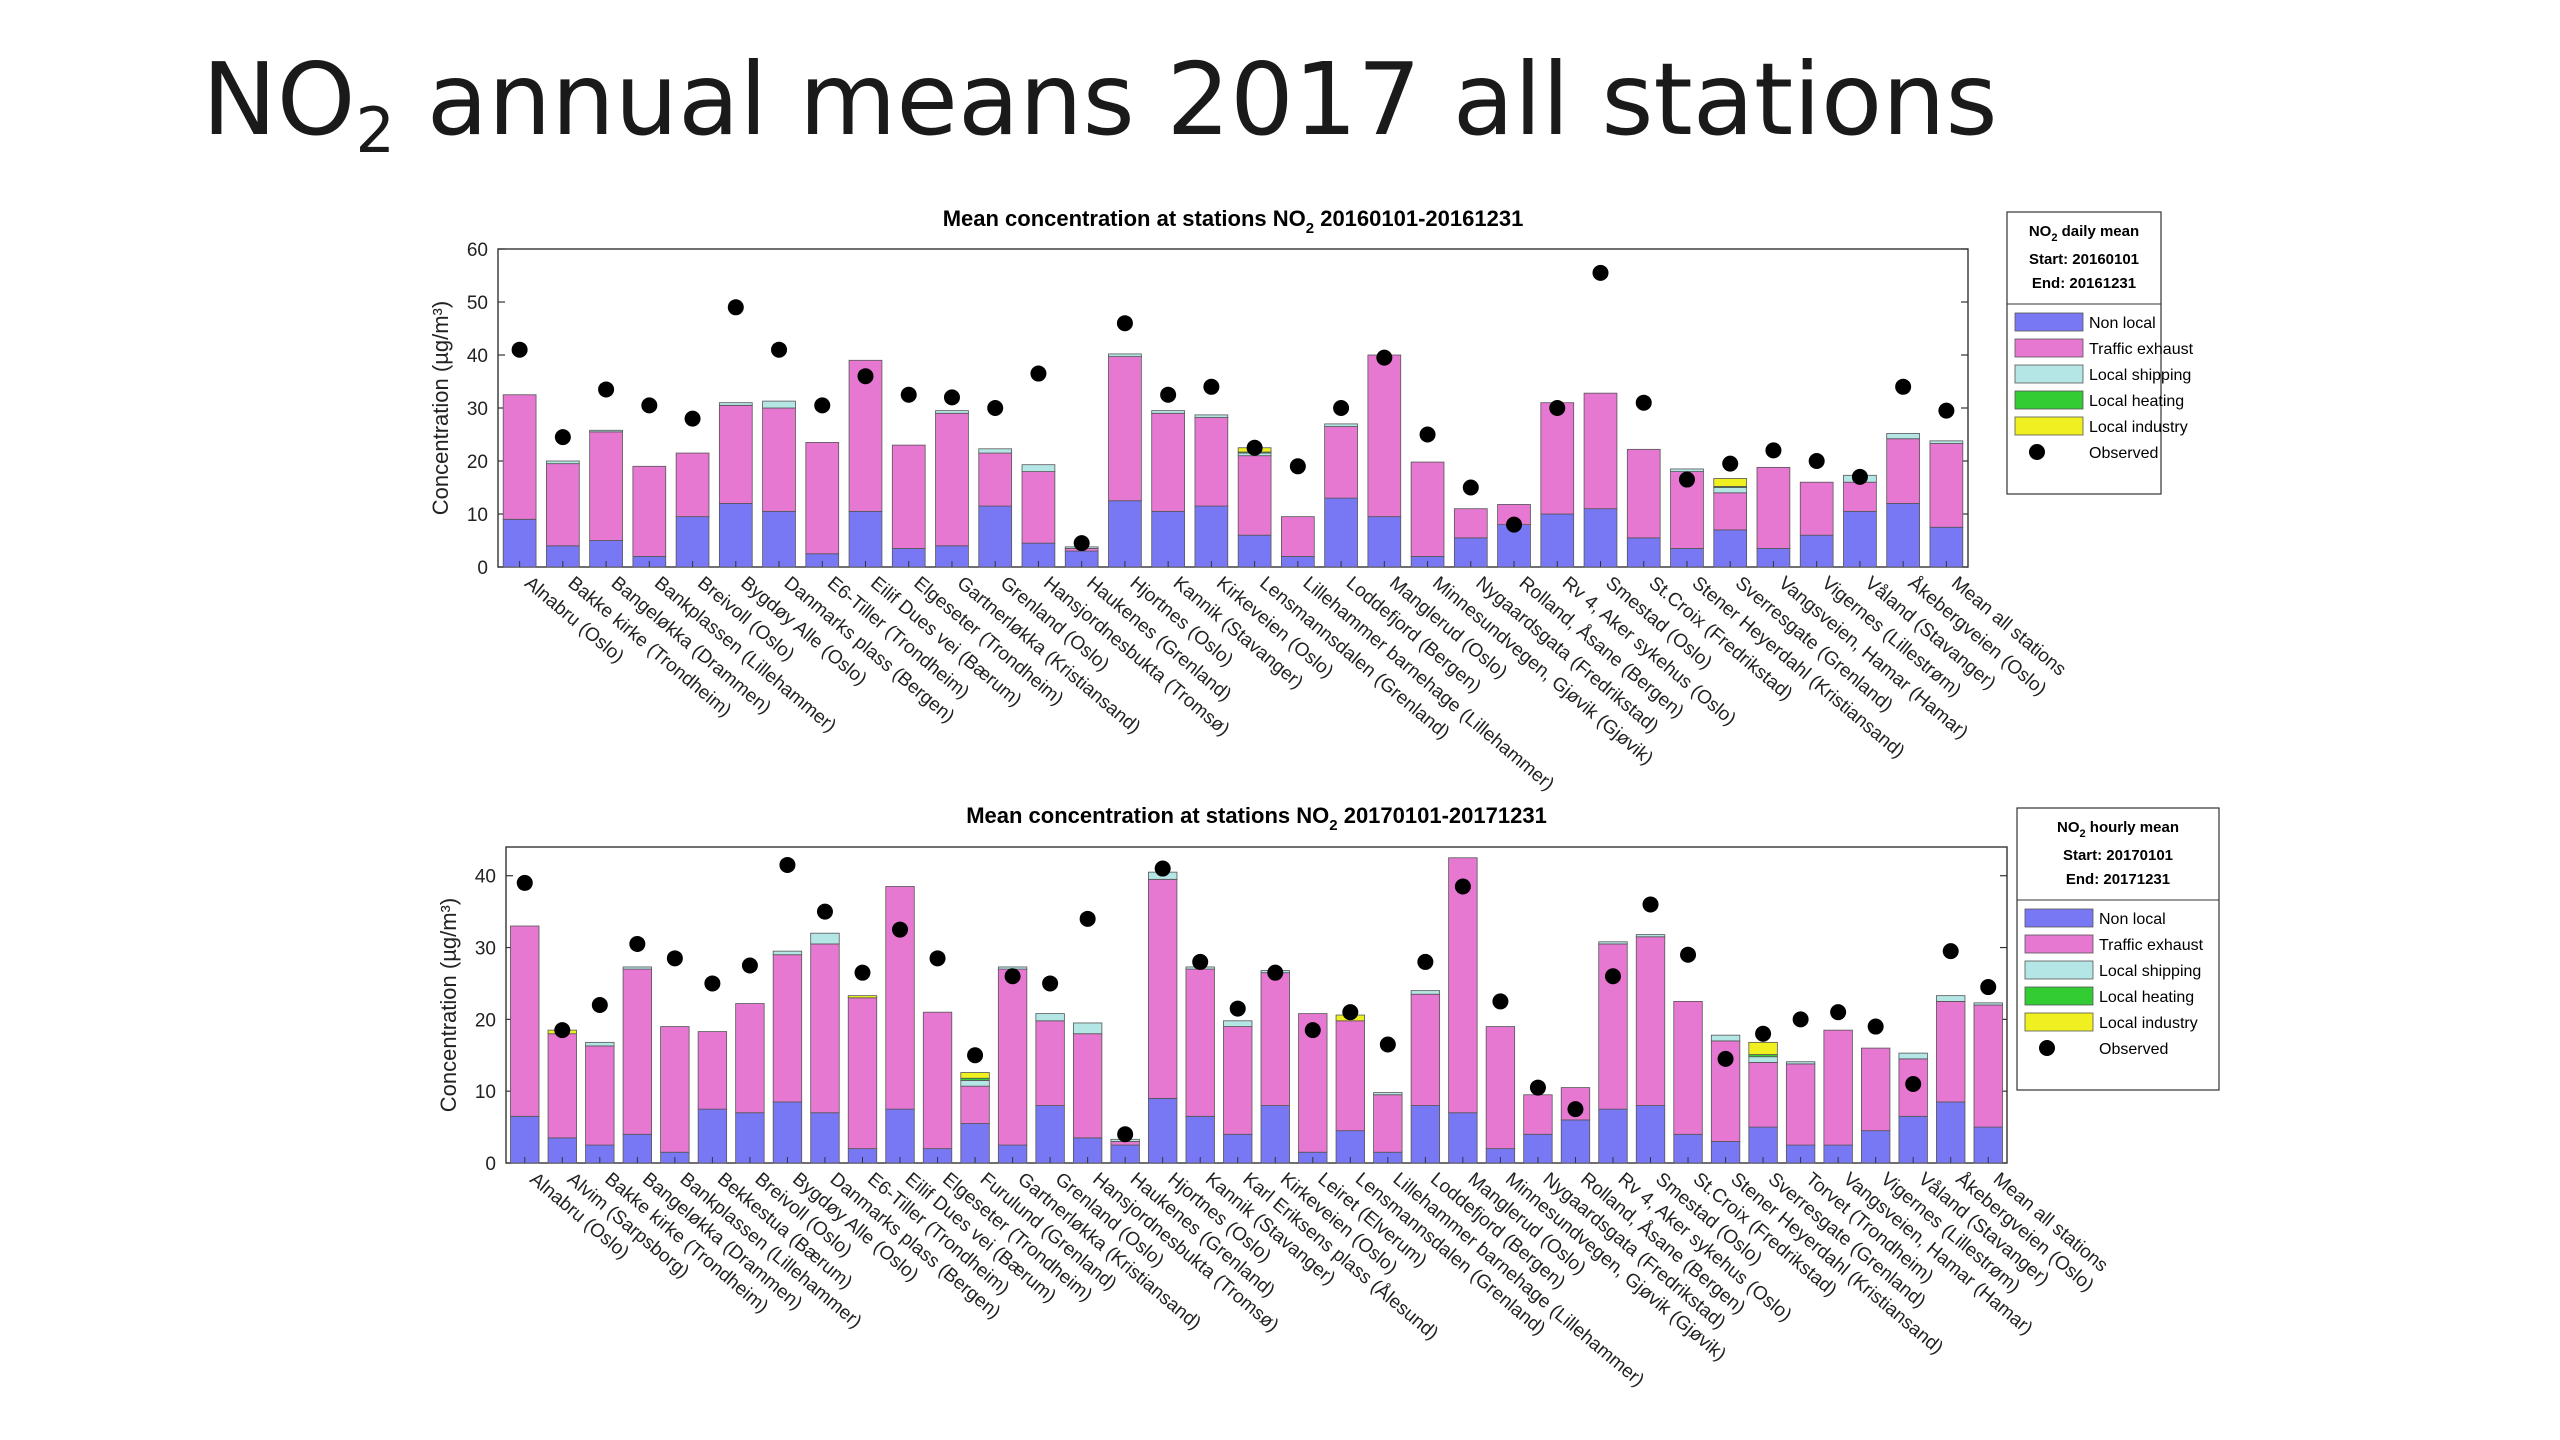 Image resolution: width=2560 pixels, height=1440 pixels. What do you see at coordinates (2084, 259) in the screenshot?
I see `legend-start: Start: 20160101` at bounding box center [2084, 259].